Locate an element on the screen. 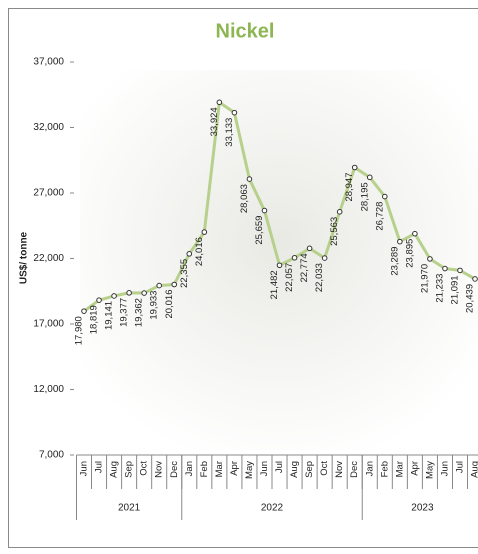 The height and width of the screenshot is (554, 478). data-label: 28,063 is located at coordinates (244, 198).